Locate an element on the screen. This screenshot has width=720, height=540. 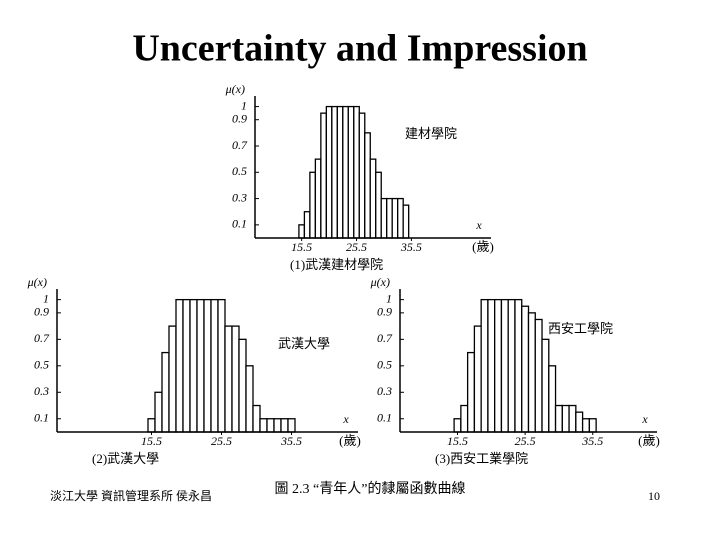
chart-subtitle: (2)武漢大學 is located at coordinates (125, 458).